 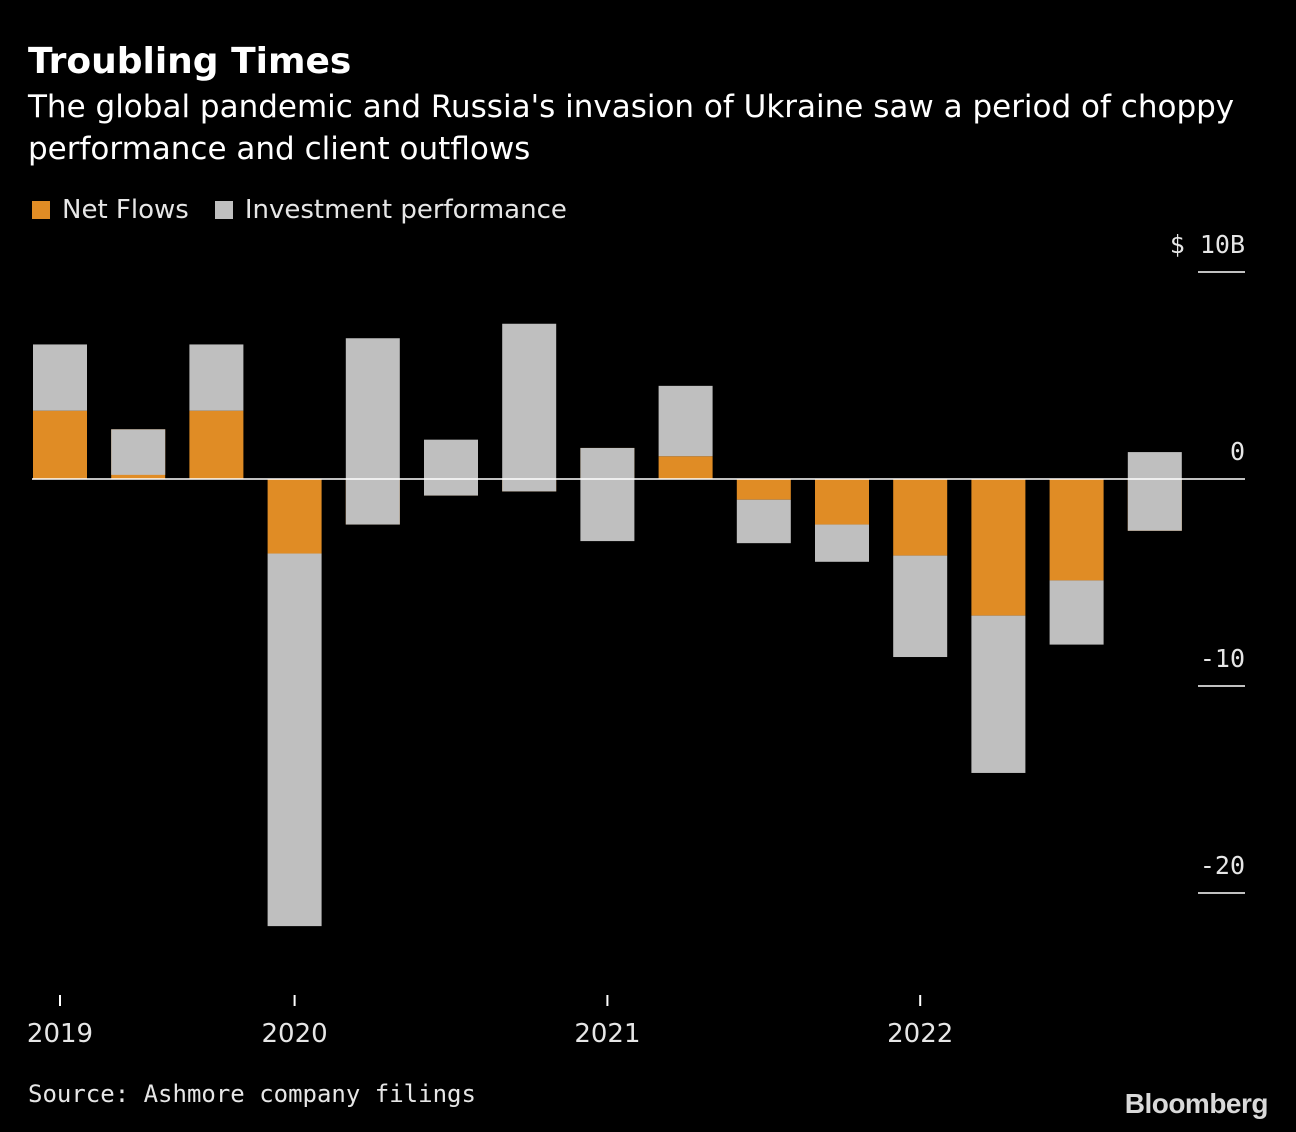 What do you see at coordinates (1237, 451) in the screenshot?
I see `y-tick-label: 0` at bounding box center [1237, 451].